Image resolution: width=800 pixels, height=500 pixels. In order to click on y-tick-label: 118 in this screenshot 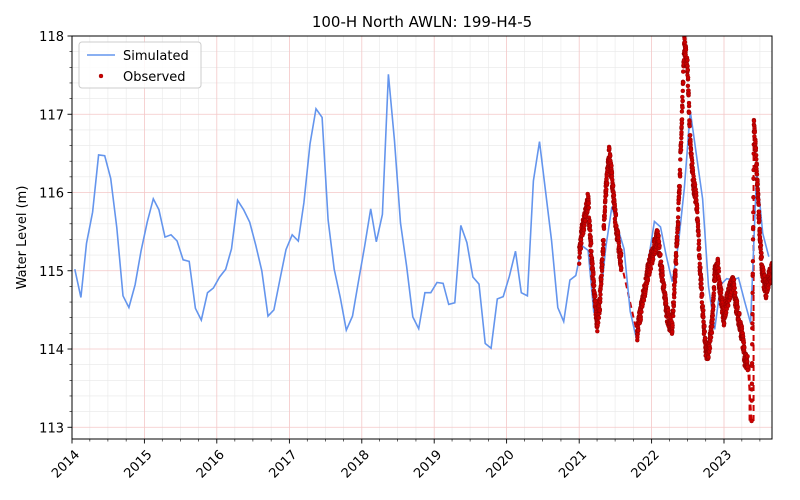, I will do `click(51, 37)`.